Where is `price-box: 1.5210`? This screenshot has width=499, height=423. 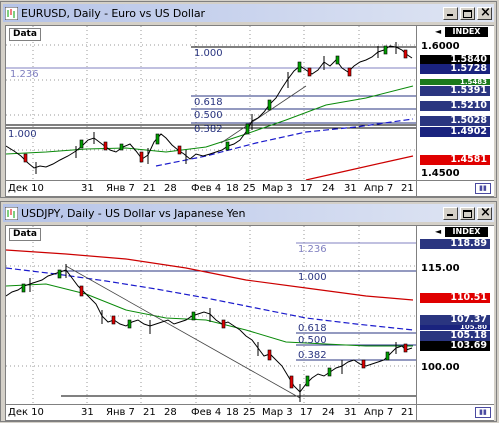
price-box: 1.5210 is located at coordinates (455, 106).